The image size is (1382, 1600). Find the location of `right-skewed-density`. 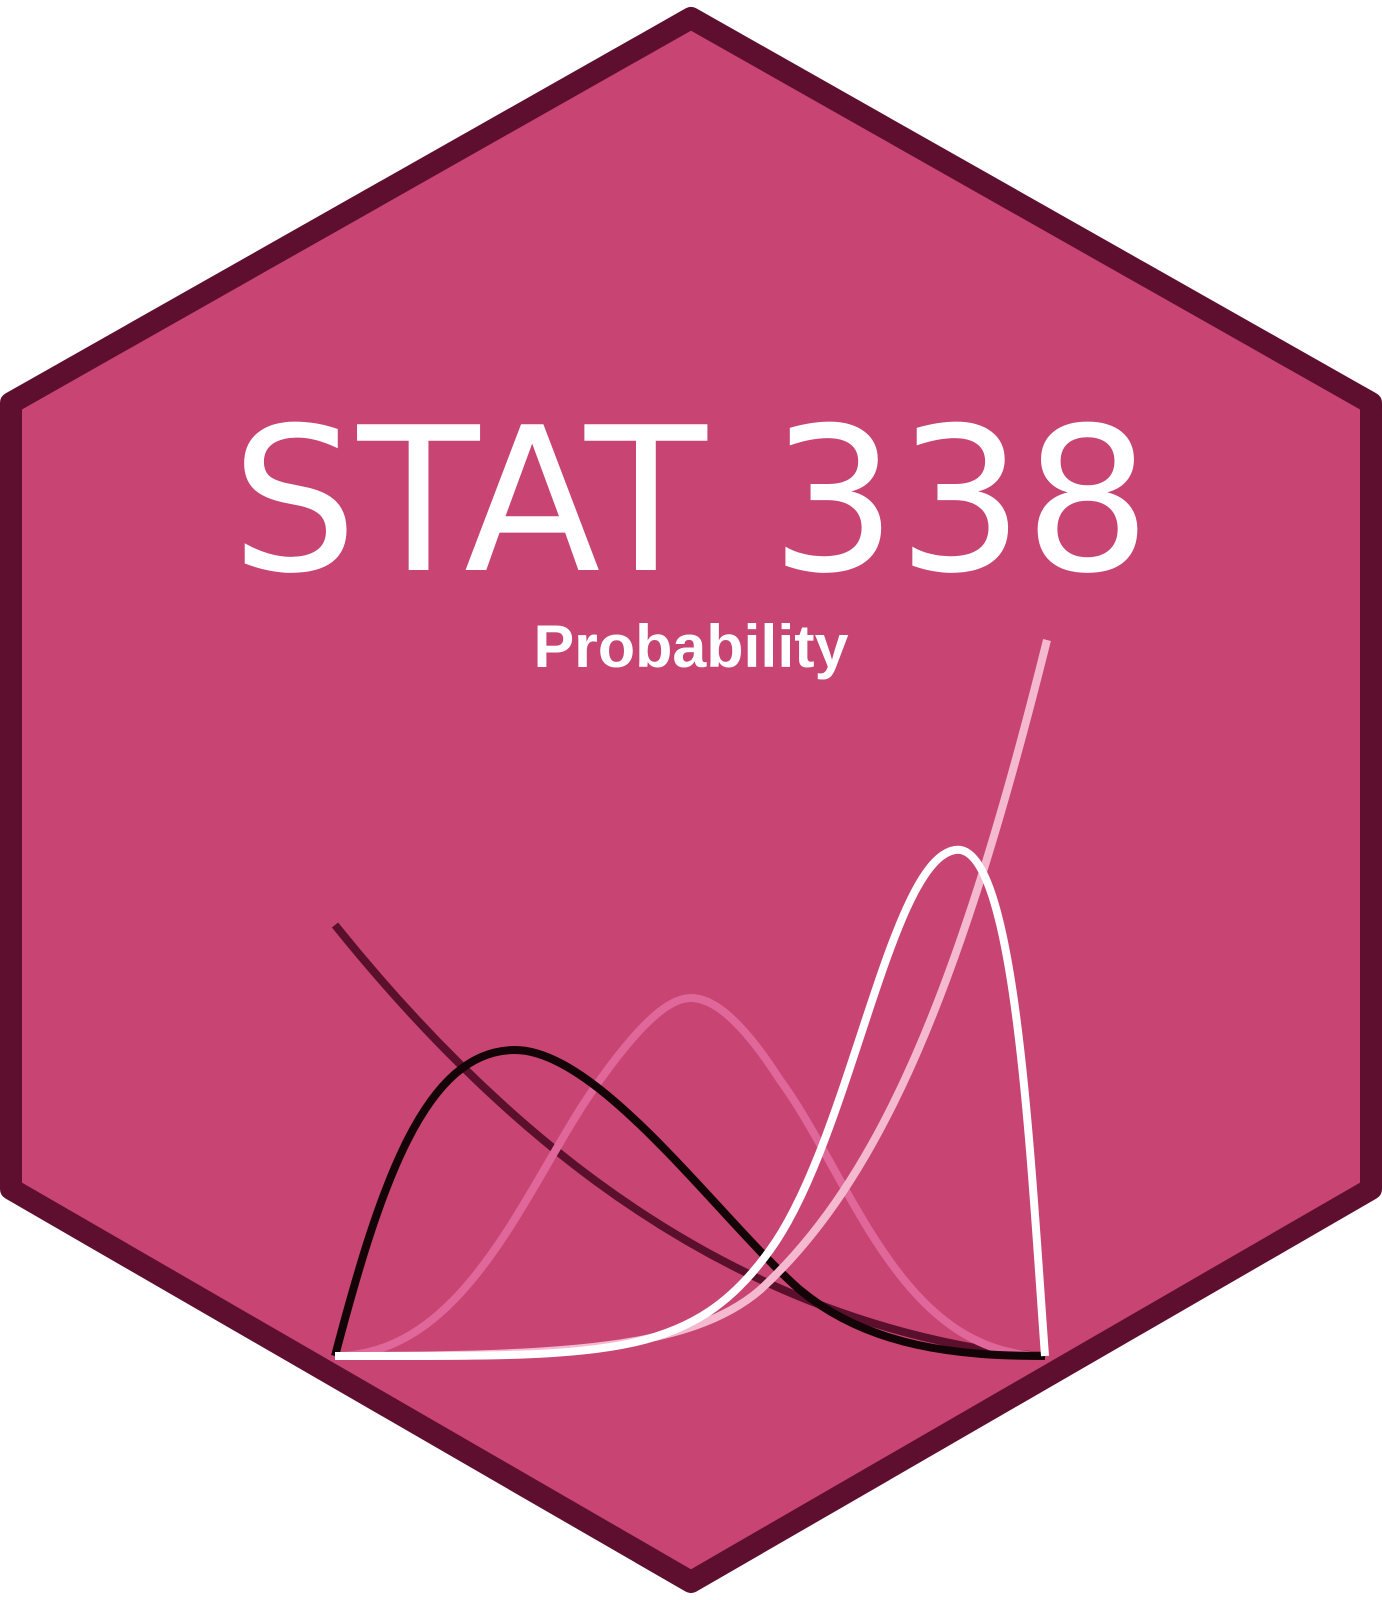

right-skewed-density is located at coordinates (688, 1202).